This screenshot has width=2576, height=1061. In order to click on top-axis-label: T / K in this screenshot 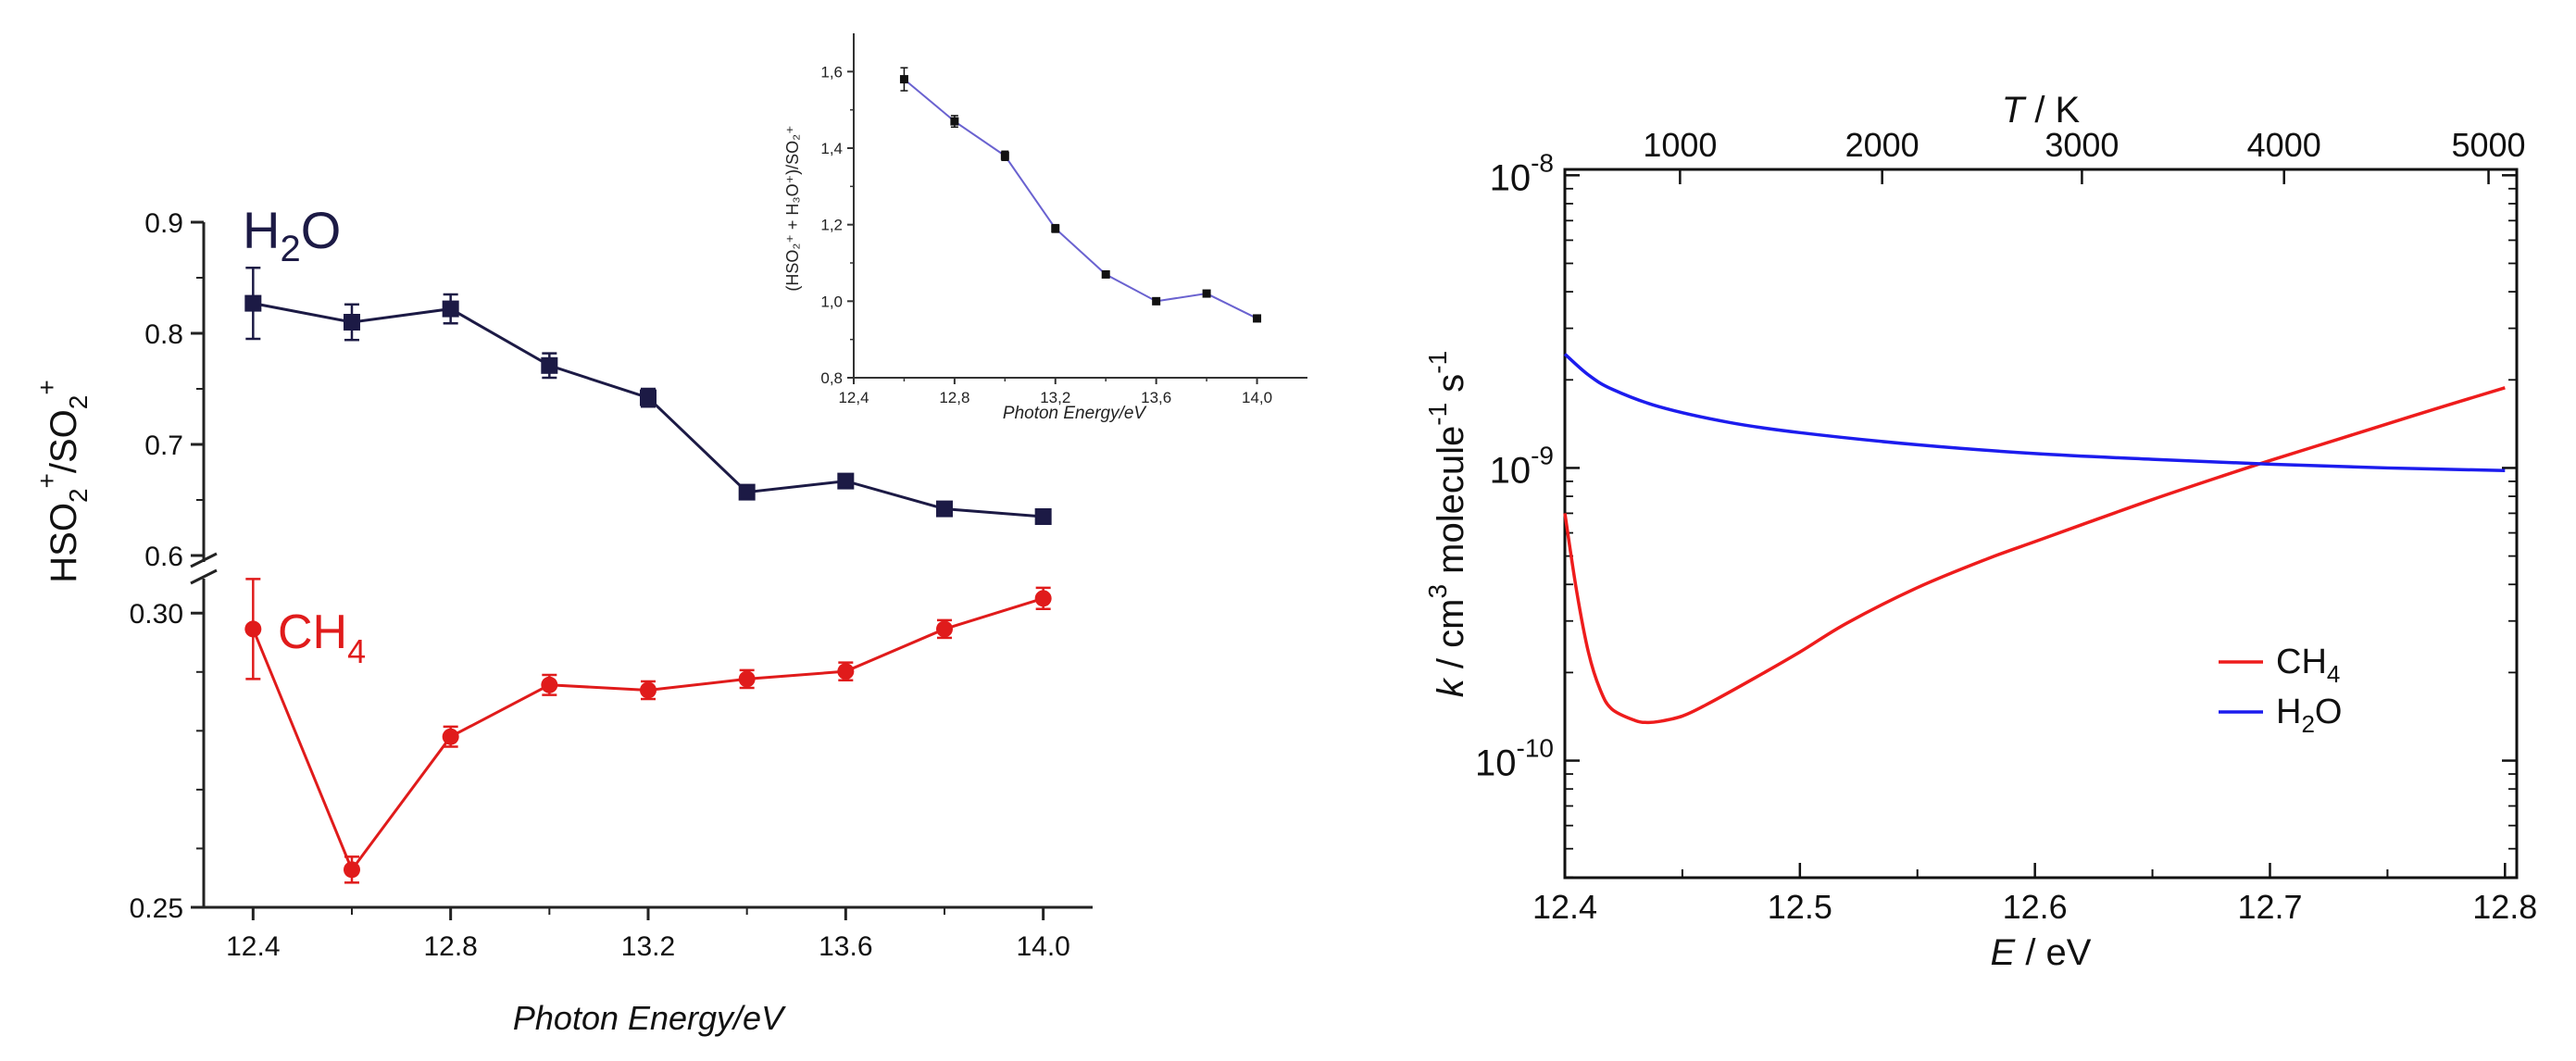, I will do `click(2042, 110)`.